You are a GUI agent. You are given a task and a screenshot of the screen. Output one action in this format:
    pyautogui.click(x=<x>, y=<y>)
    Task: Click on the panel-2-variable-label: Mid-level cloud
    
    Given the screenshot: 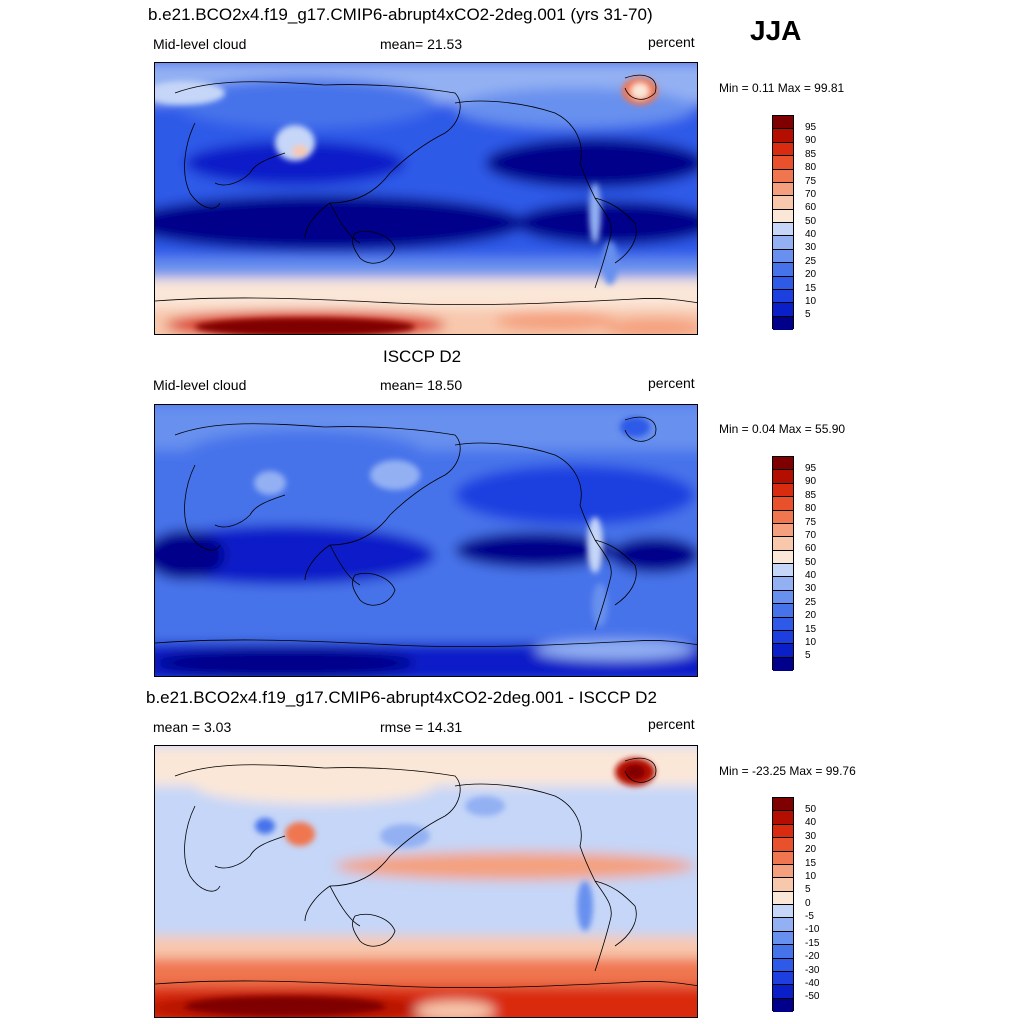 What is the action you would take?
    pyautogui.click(x=200, y=385)
    